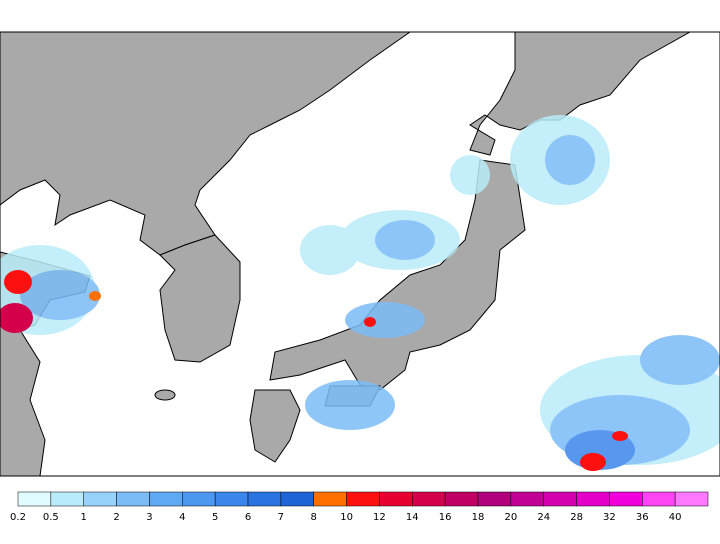  I want to click on north-islands, so click(580, 93).